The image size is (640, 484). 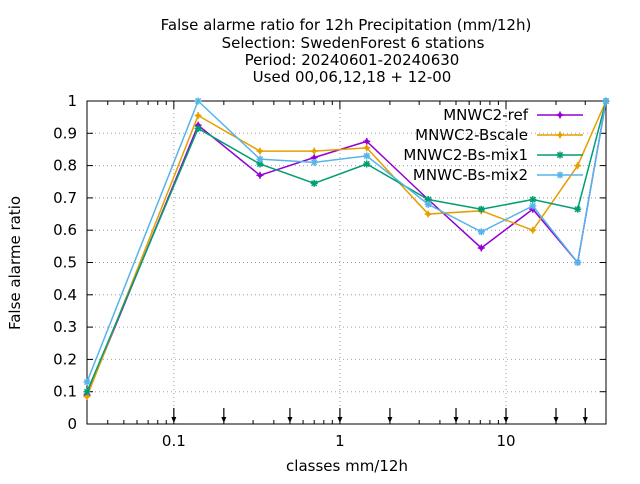 I want to click on legend-label: MNWC-Bs-mix2, so click(x=470, y=175).